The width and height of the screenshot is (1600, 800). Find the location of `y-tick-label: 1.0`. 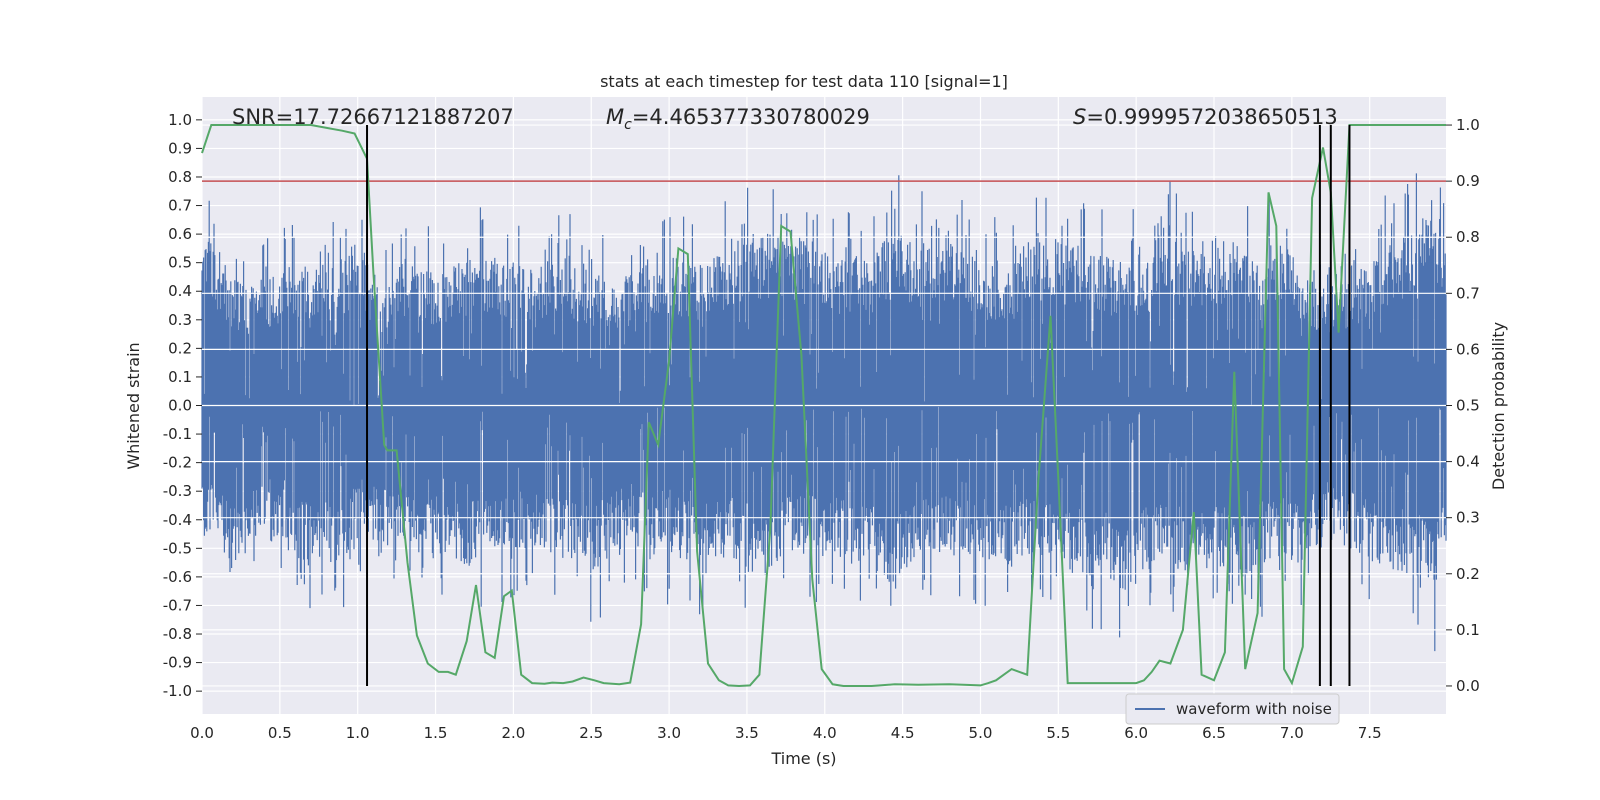

y-tick-label: 1.0 is located at coordinates (180, 120).